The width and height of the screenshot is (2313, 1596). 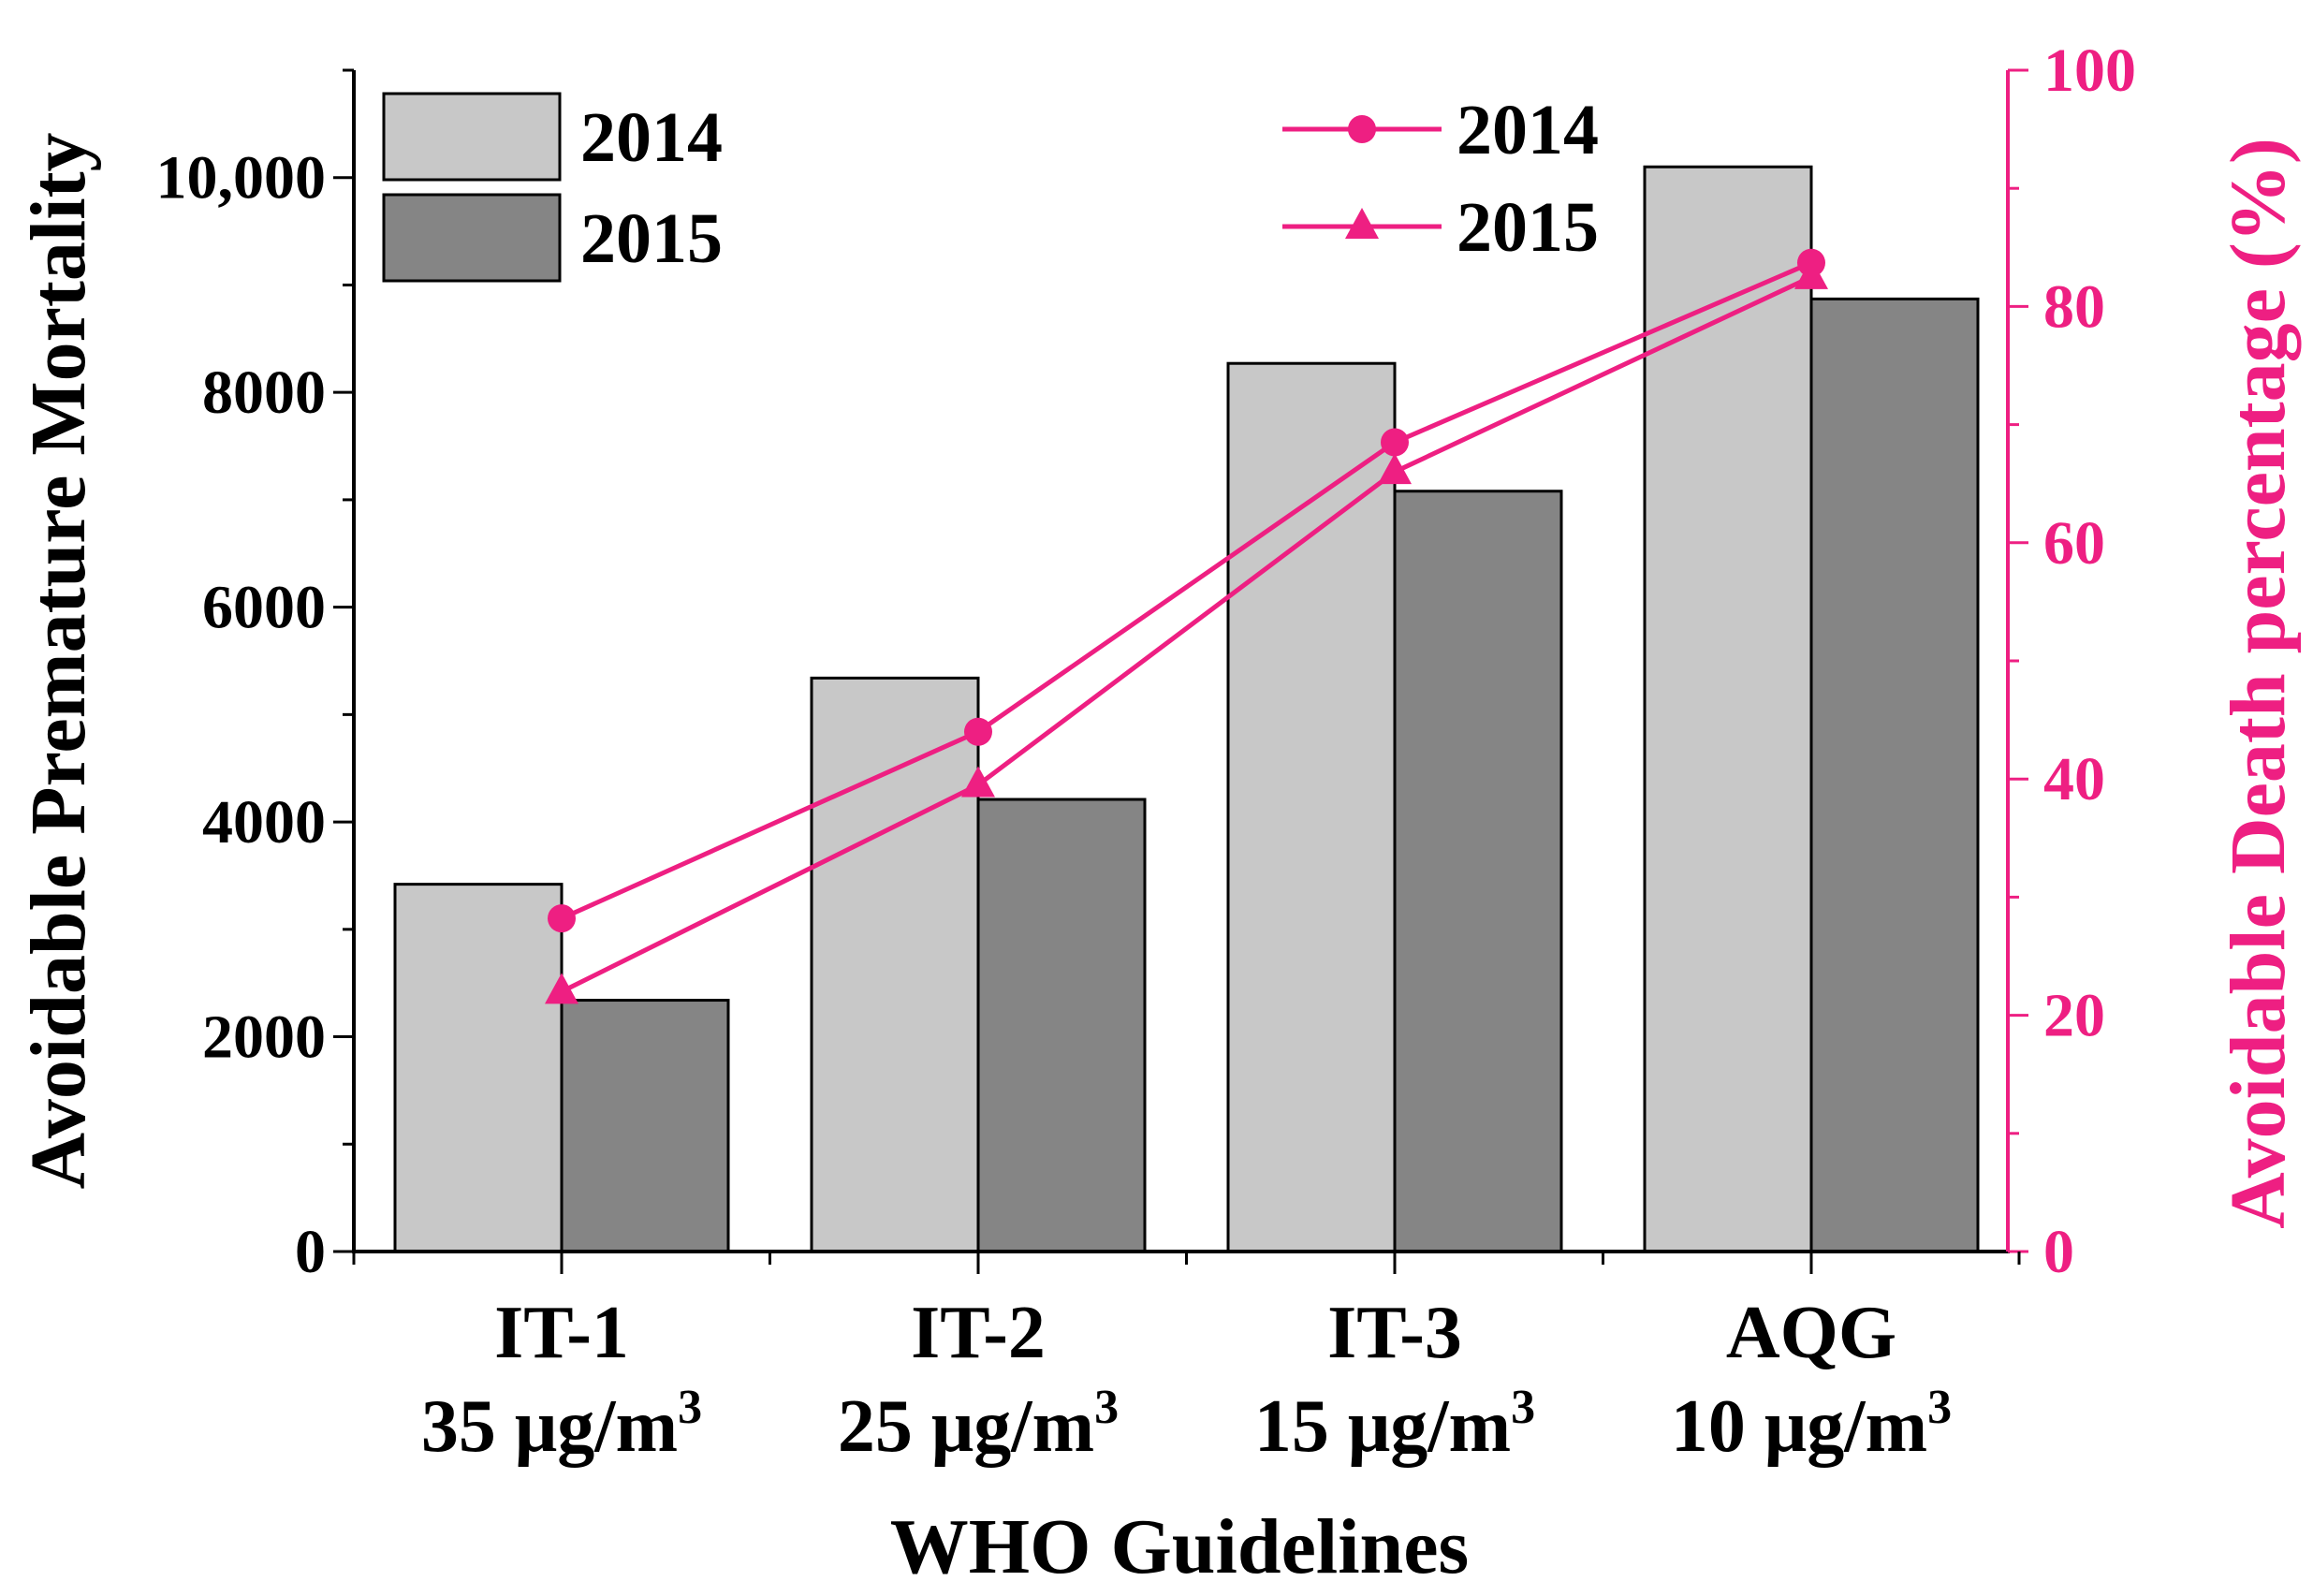 I want to click on concentration-value: 25 μg/m, so click(x=966, y=1426).